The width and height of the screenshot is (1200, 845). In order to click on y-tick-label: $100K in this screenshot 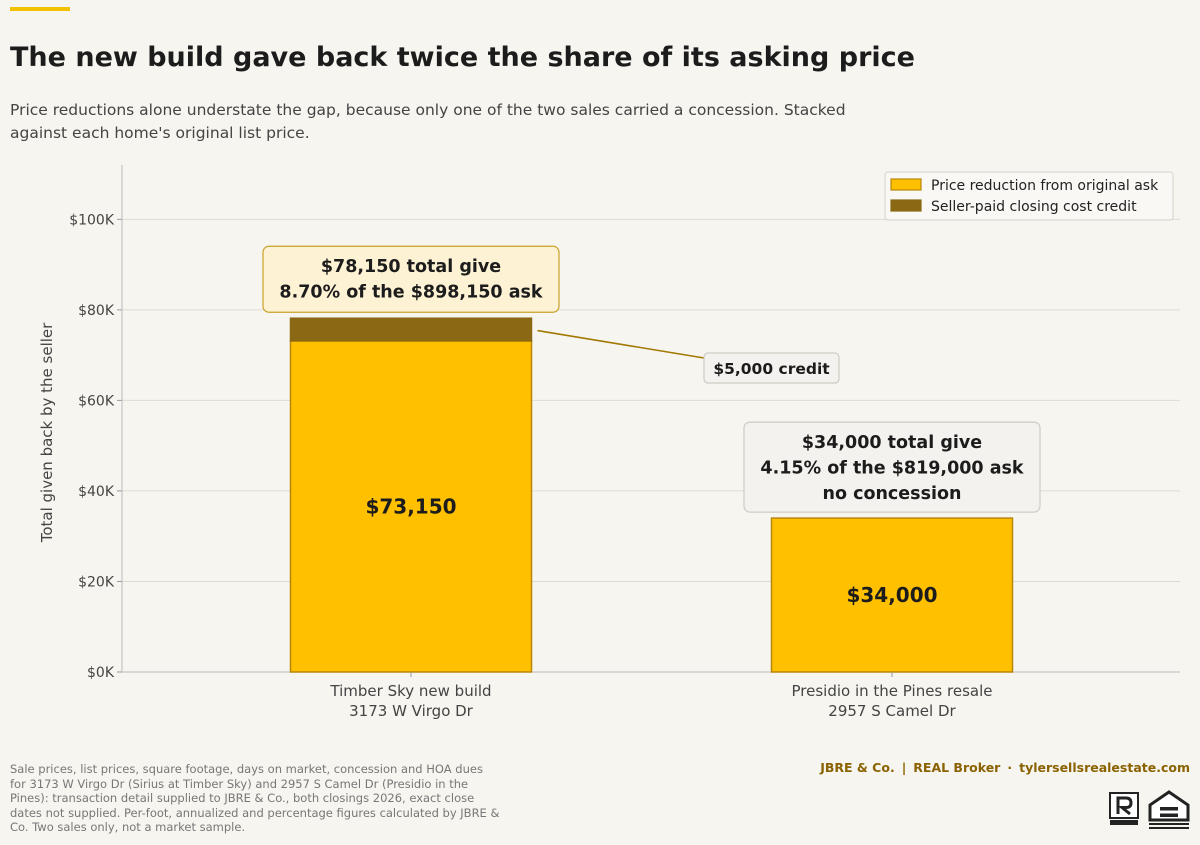, I will do `click(92, 220)`.